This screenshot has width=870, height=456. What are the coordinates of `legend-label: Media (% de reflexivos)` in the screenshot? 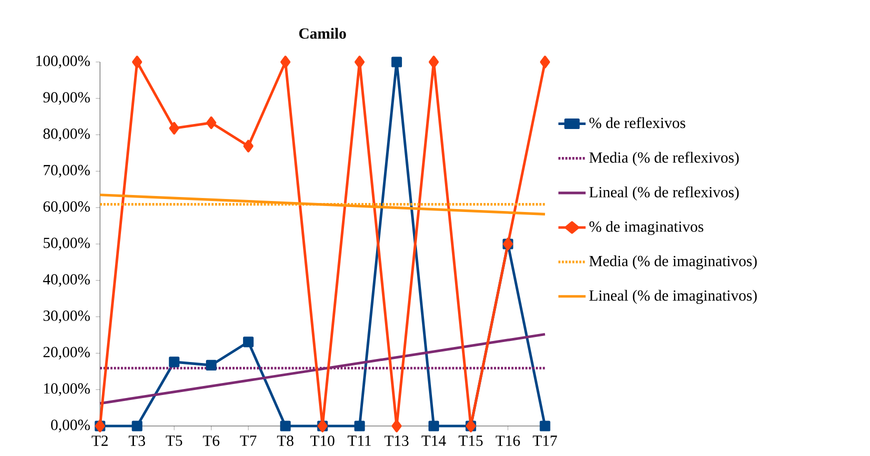 It's located at (664, 159).